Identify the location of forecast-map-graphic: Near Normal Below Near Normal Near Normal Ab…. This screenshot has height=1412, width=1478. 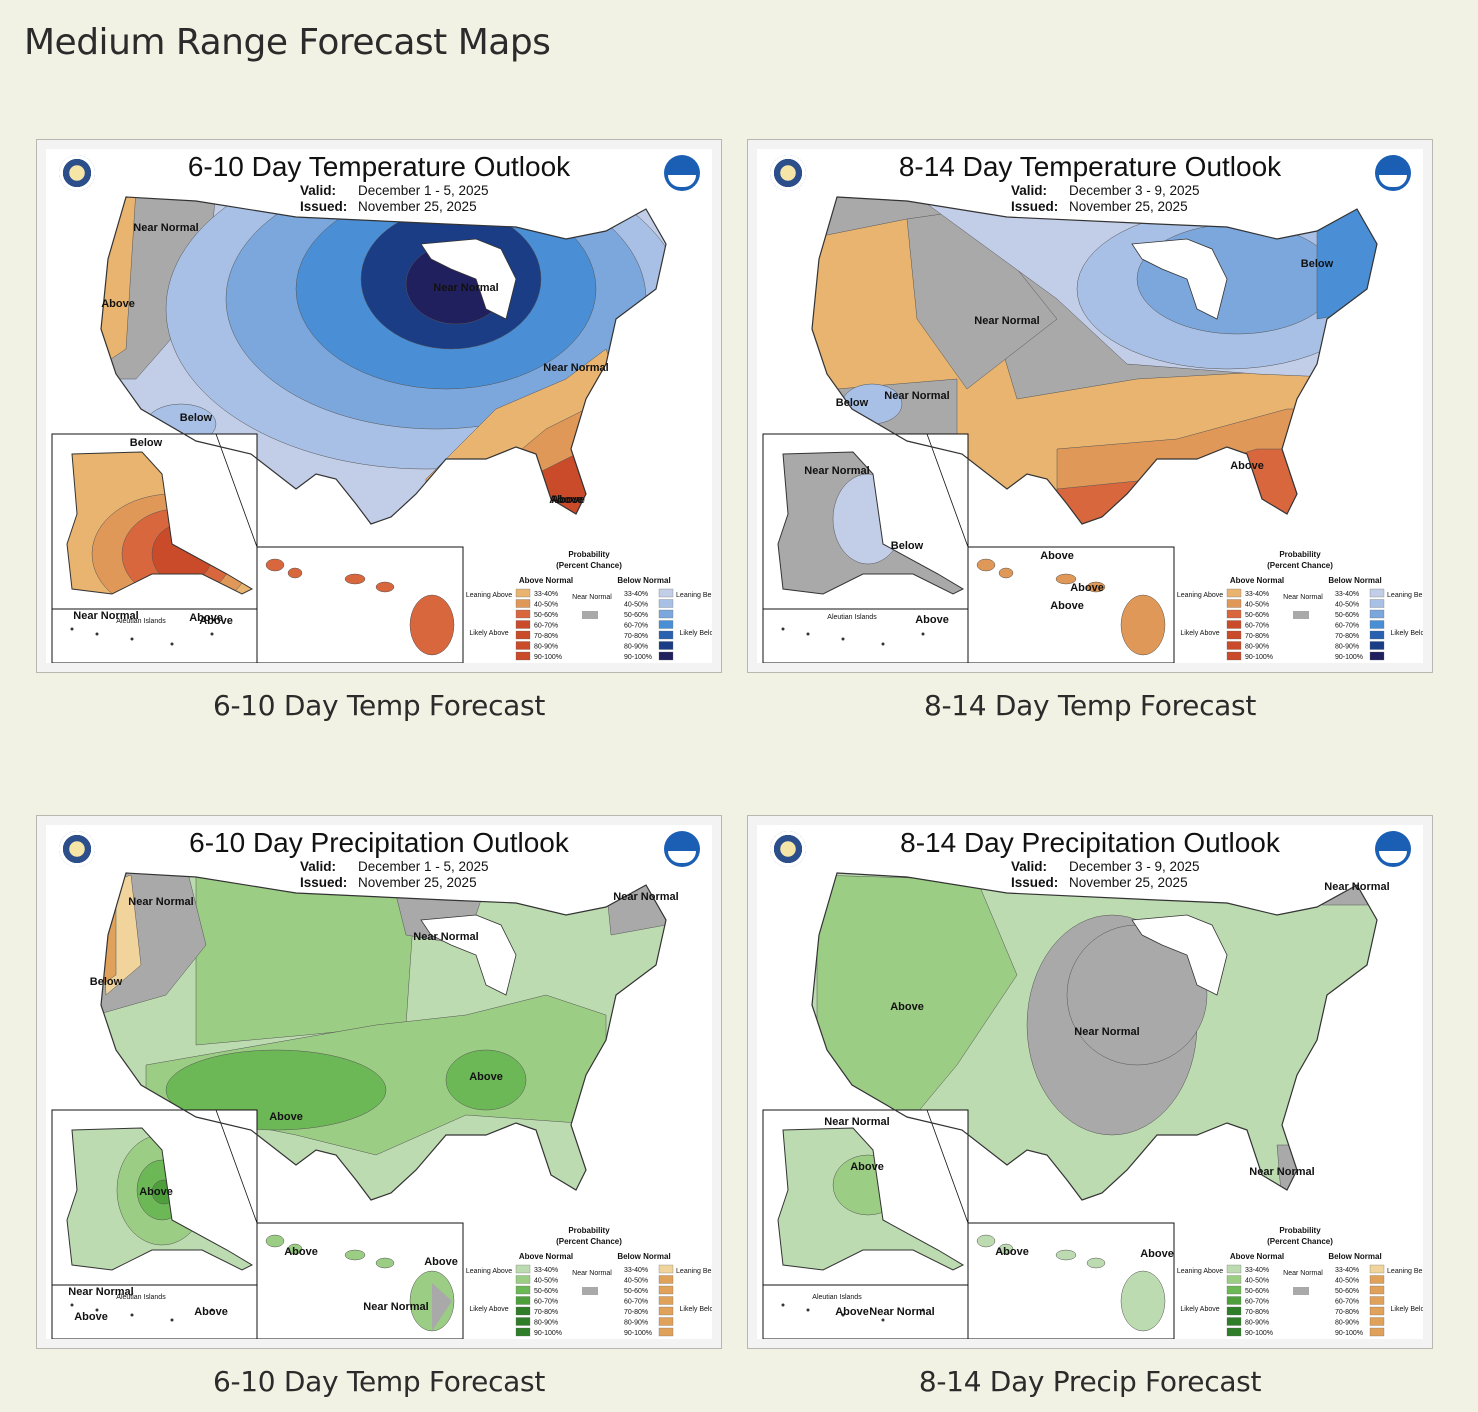
(381, 1105).